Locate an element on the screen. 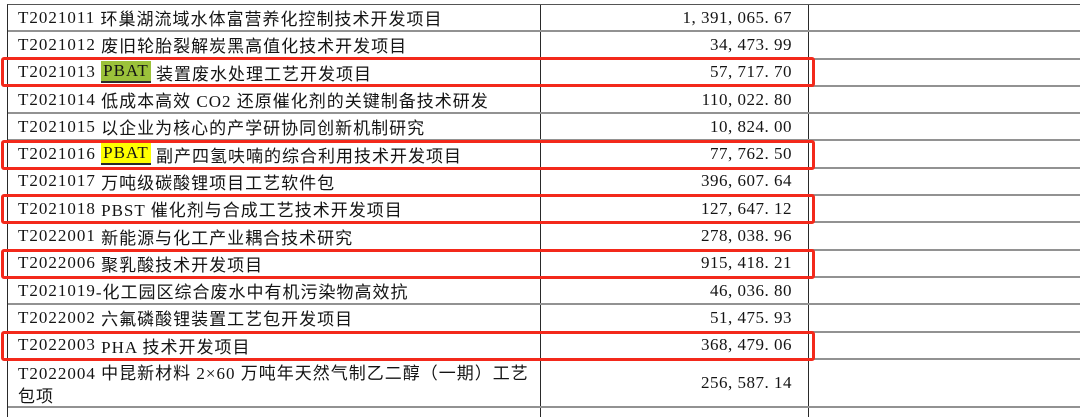  table-row: T2022002 六氟磷酸锂装置工艺包开发项目 51, 475. 93 is located at coordinates (544, 319).